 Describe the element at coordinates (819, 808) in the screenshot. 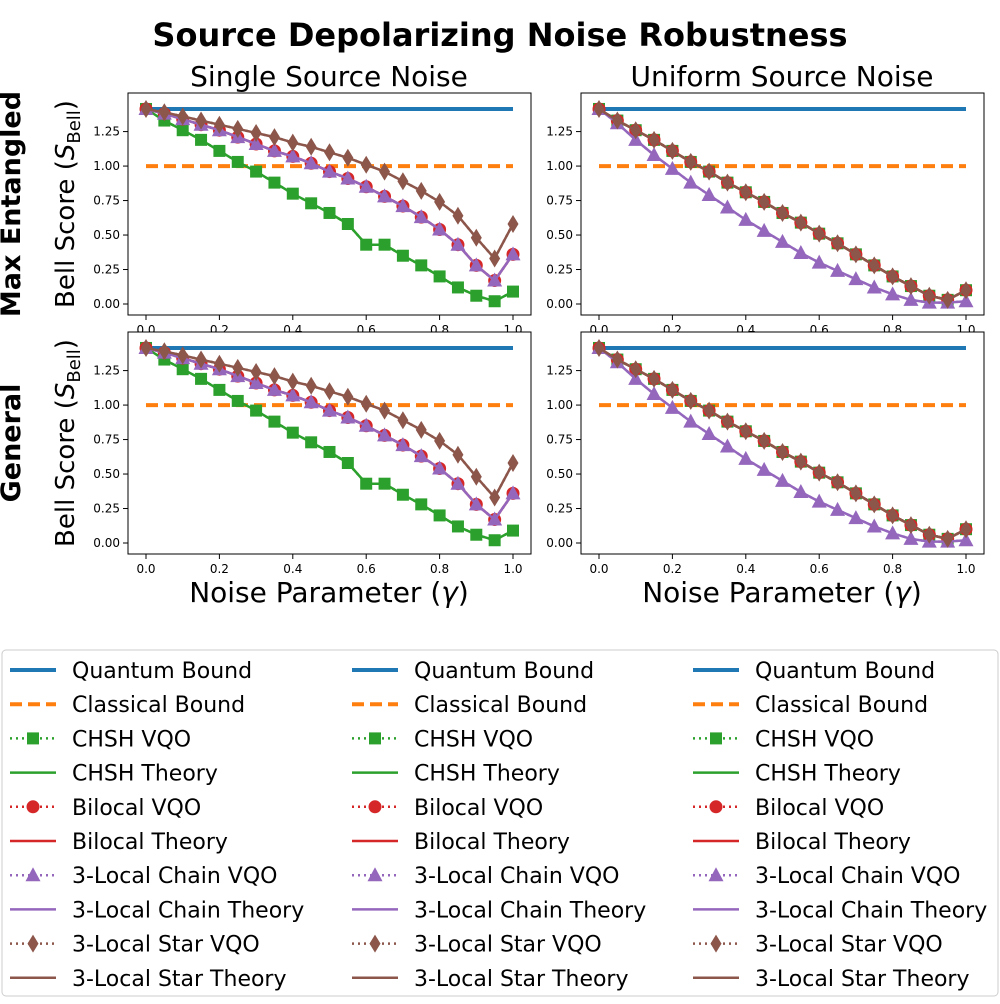

I see `legend-label: Bilocal VQO` at that location.